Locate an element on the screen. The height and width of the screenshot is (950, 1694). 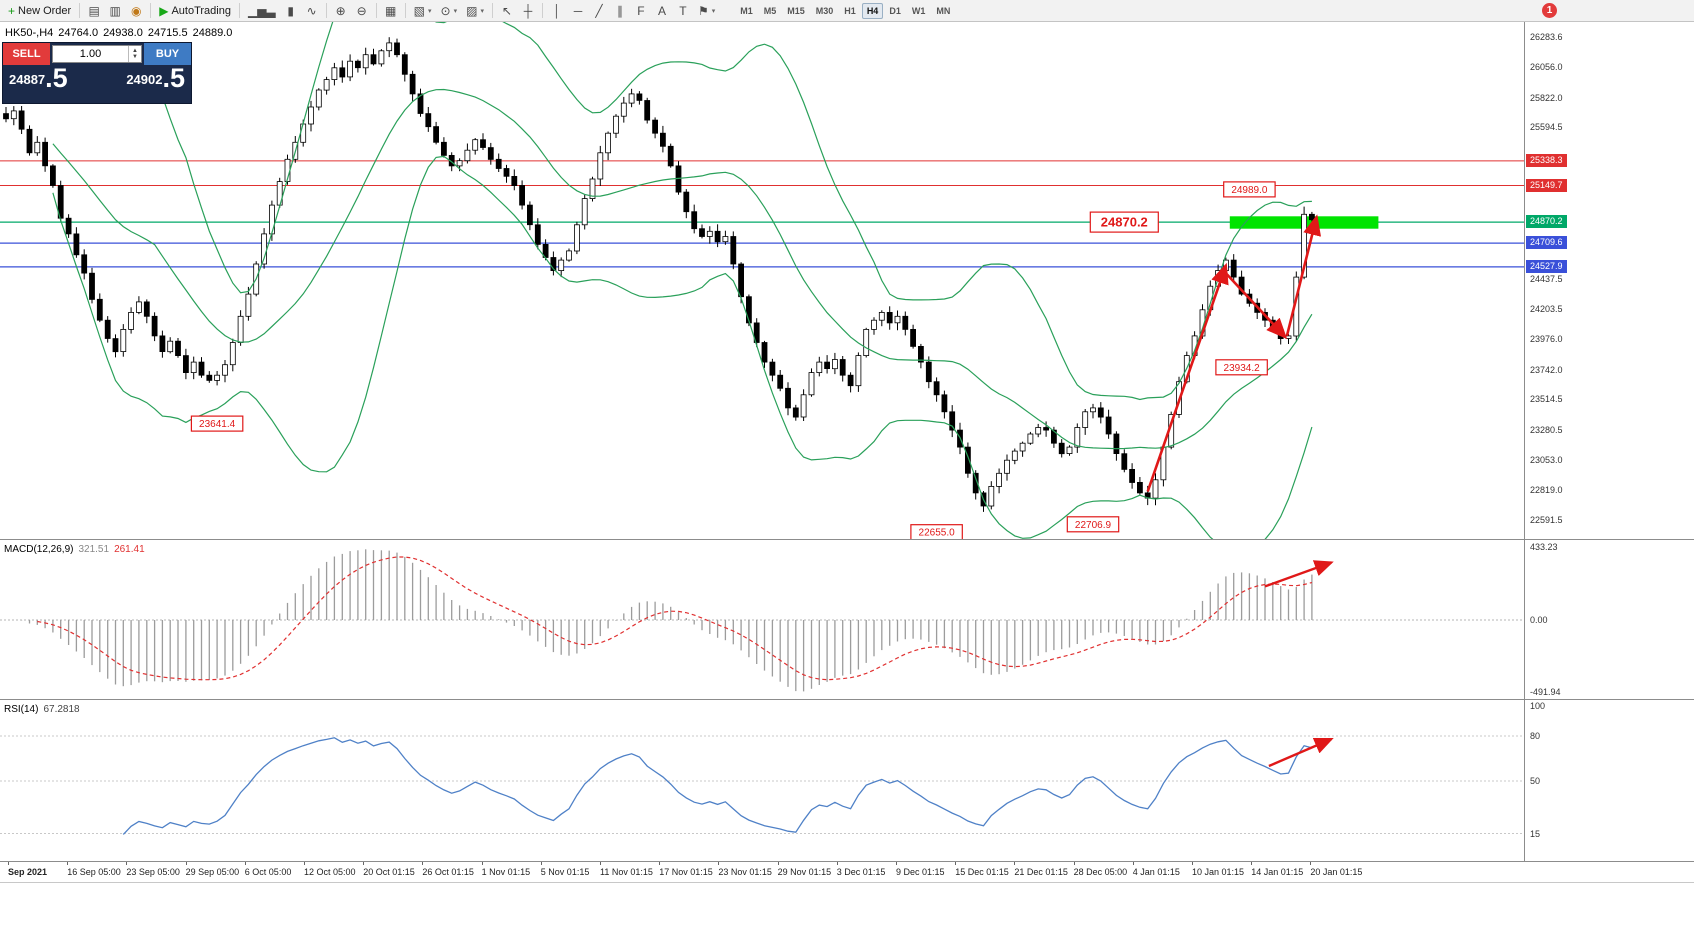
horizontal-line-icon: ─ is located at coordinates (578, 11).